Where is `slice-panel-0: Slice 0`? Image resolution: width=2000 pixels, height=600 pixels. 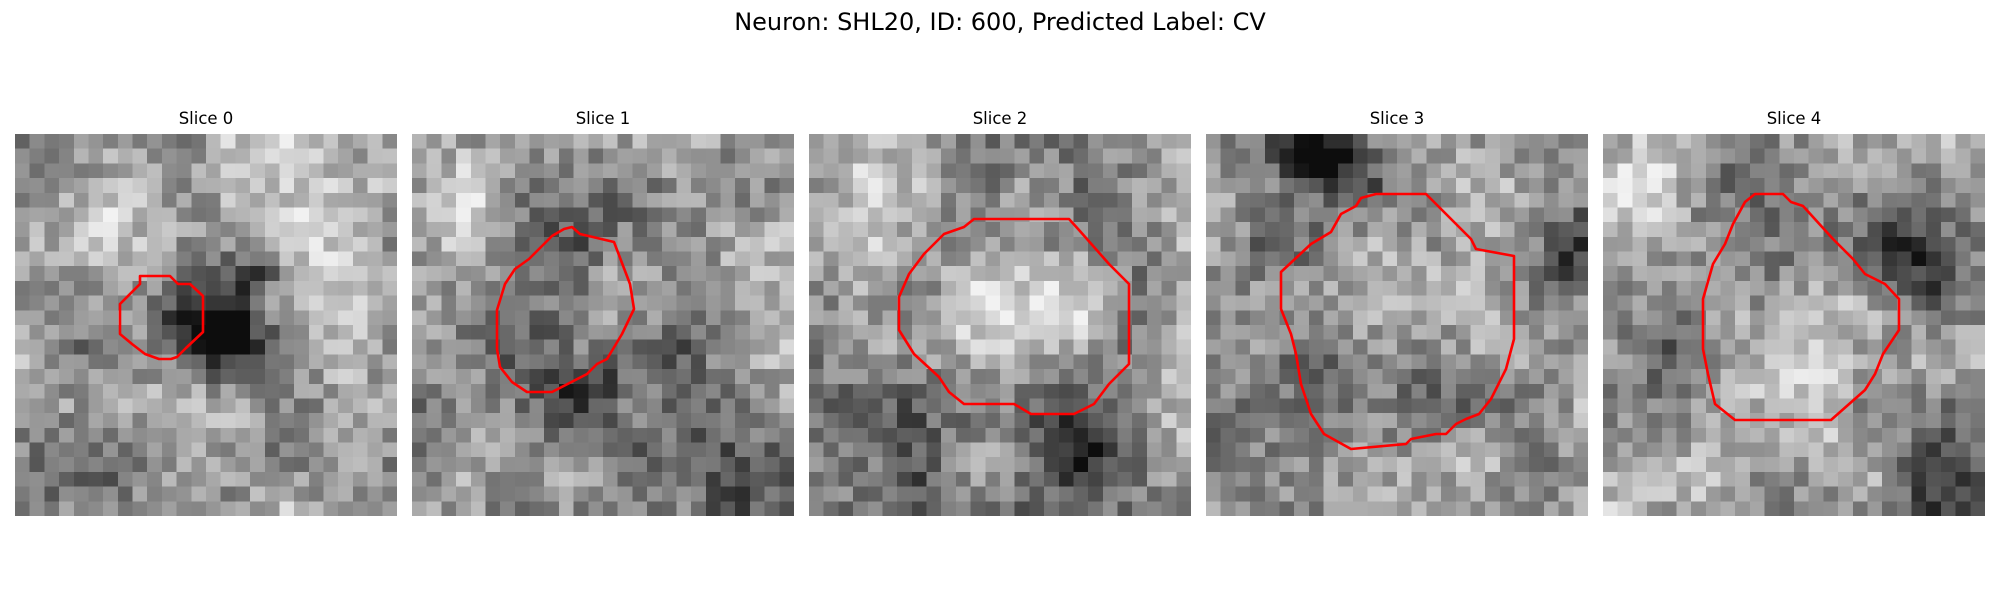 slice-panel-0: Slice 0 is located at coordinates (206, 312).